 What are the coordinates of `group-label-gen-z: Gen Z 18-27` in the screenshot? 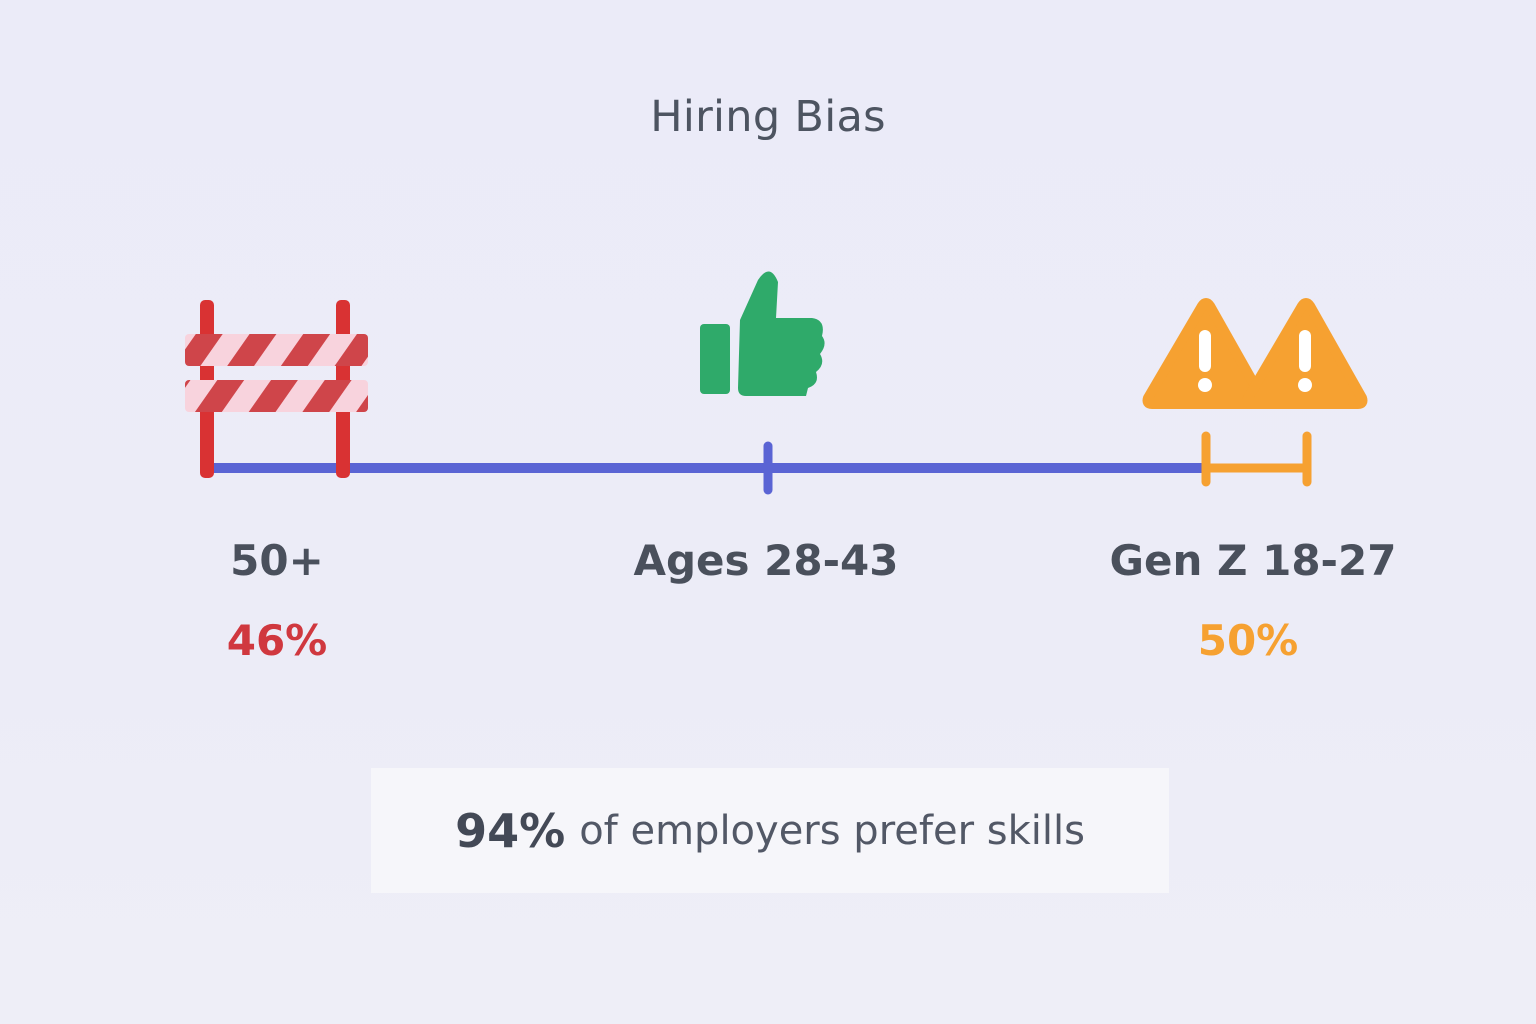 It's located at (1253, 560).